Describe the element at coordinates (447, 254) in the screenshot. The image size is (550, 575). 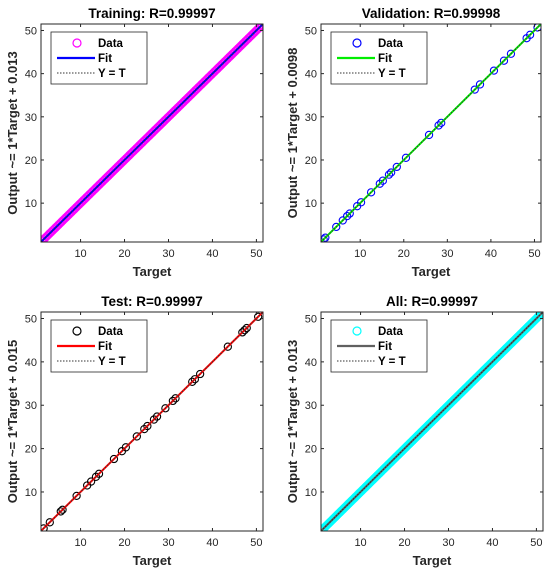
I see `x-tick-label: 30` at that location.